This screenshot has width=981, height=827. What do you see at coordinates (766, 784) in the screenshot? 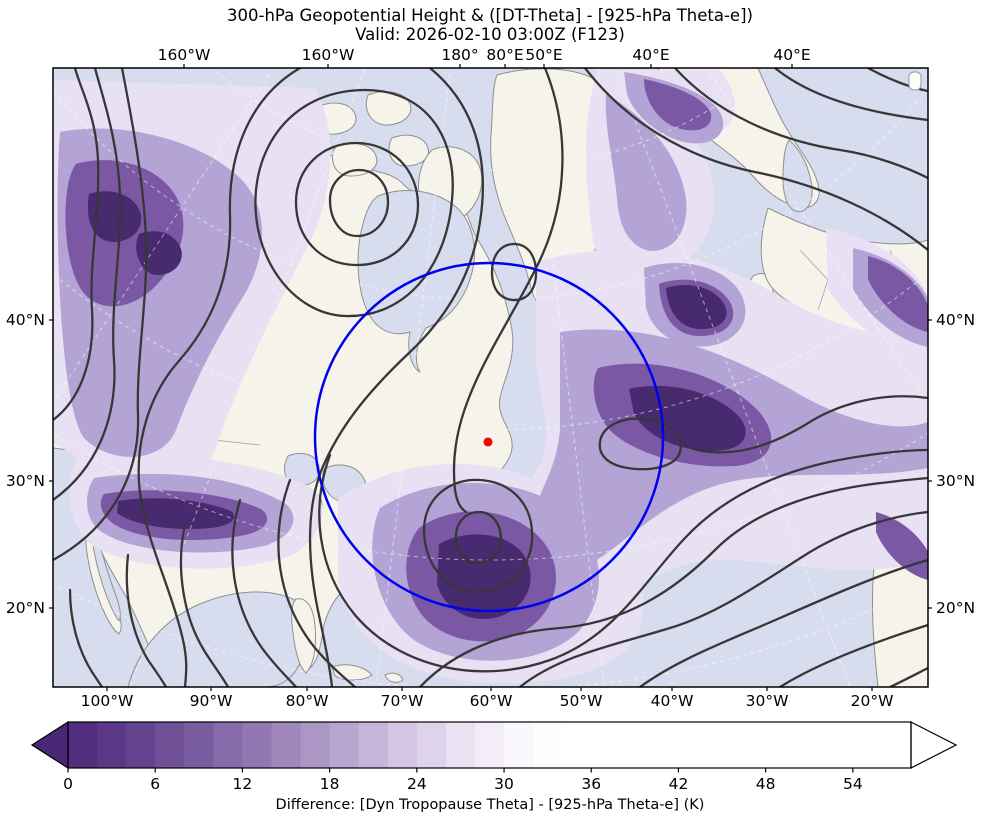
I see `colorbar-tick-label: 48` at bounding box center [766, 784].